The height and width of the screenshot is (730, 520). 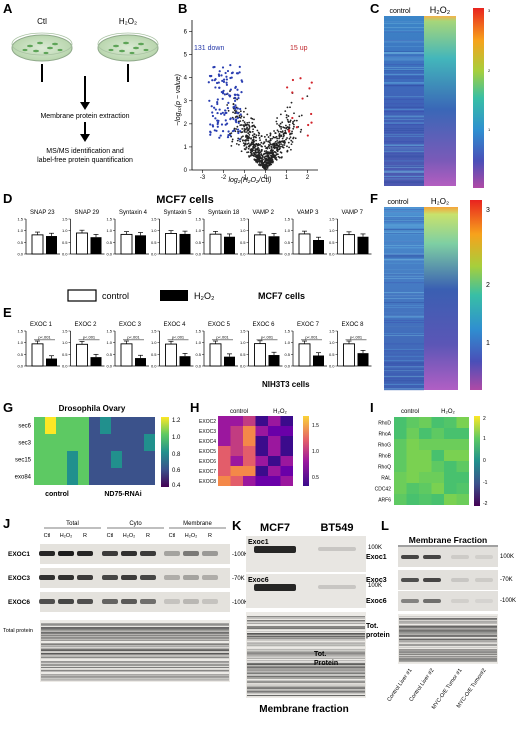 I want to click on panel-e-bar-h2o2, so click(x=318, y=360).